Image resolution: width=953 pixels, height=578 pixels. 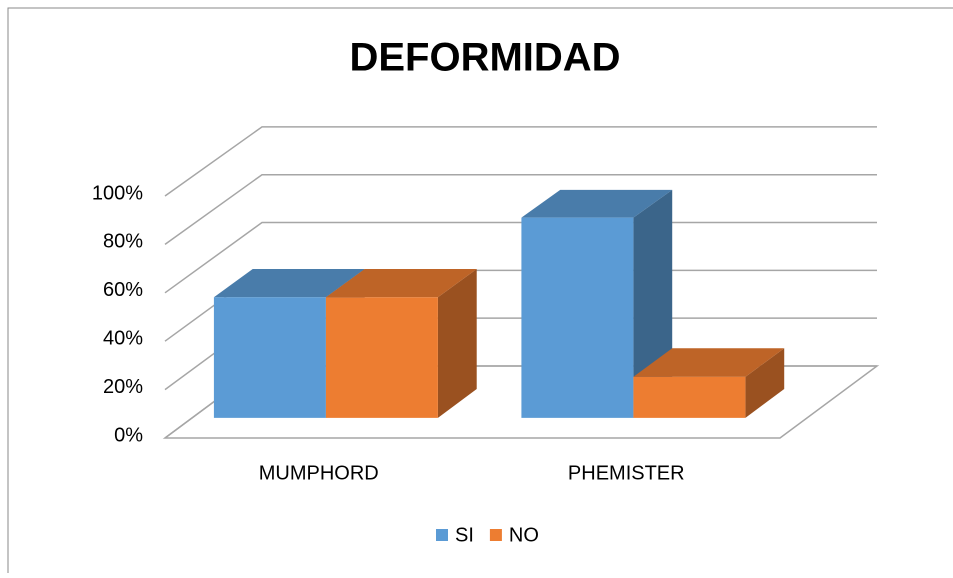 What do you see at coordinates (626, 473) in the screenshot?
I see `x-tick-label: PHEMISTER` at bounding box center [626, 473].